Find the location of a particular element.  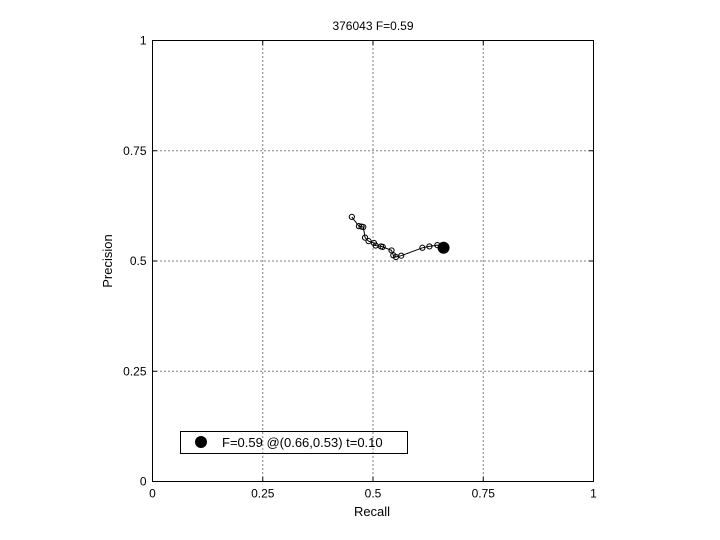

pr-curve-line is located at coordinates (396, 237).